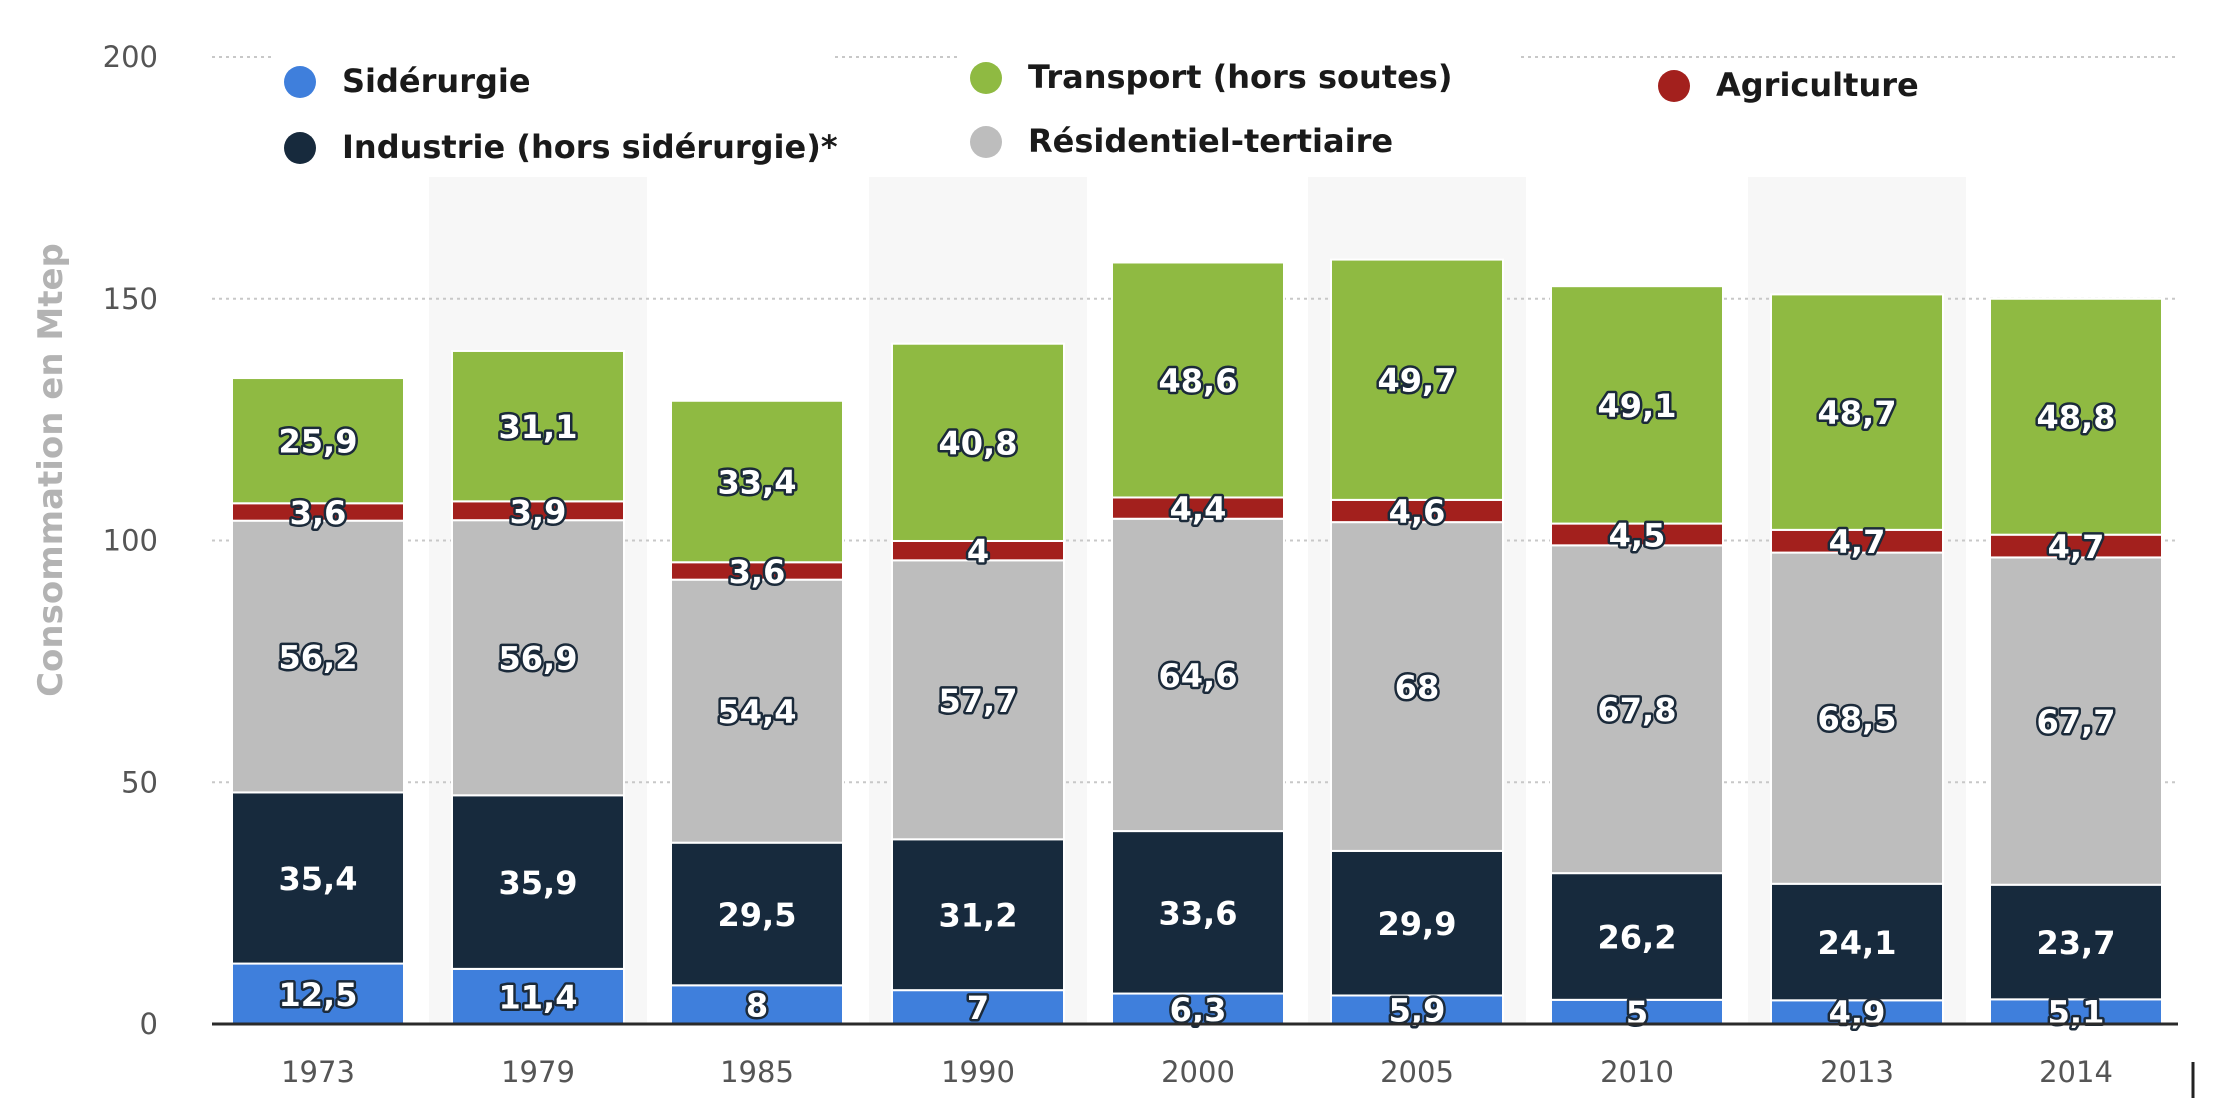  I want to click on x-tick-label: 1973, so click(318, 1072).